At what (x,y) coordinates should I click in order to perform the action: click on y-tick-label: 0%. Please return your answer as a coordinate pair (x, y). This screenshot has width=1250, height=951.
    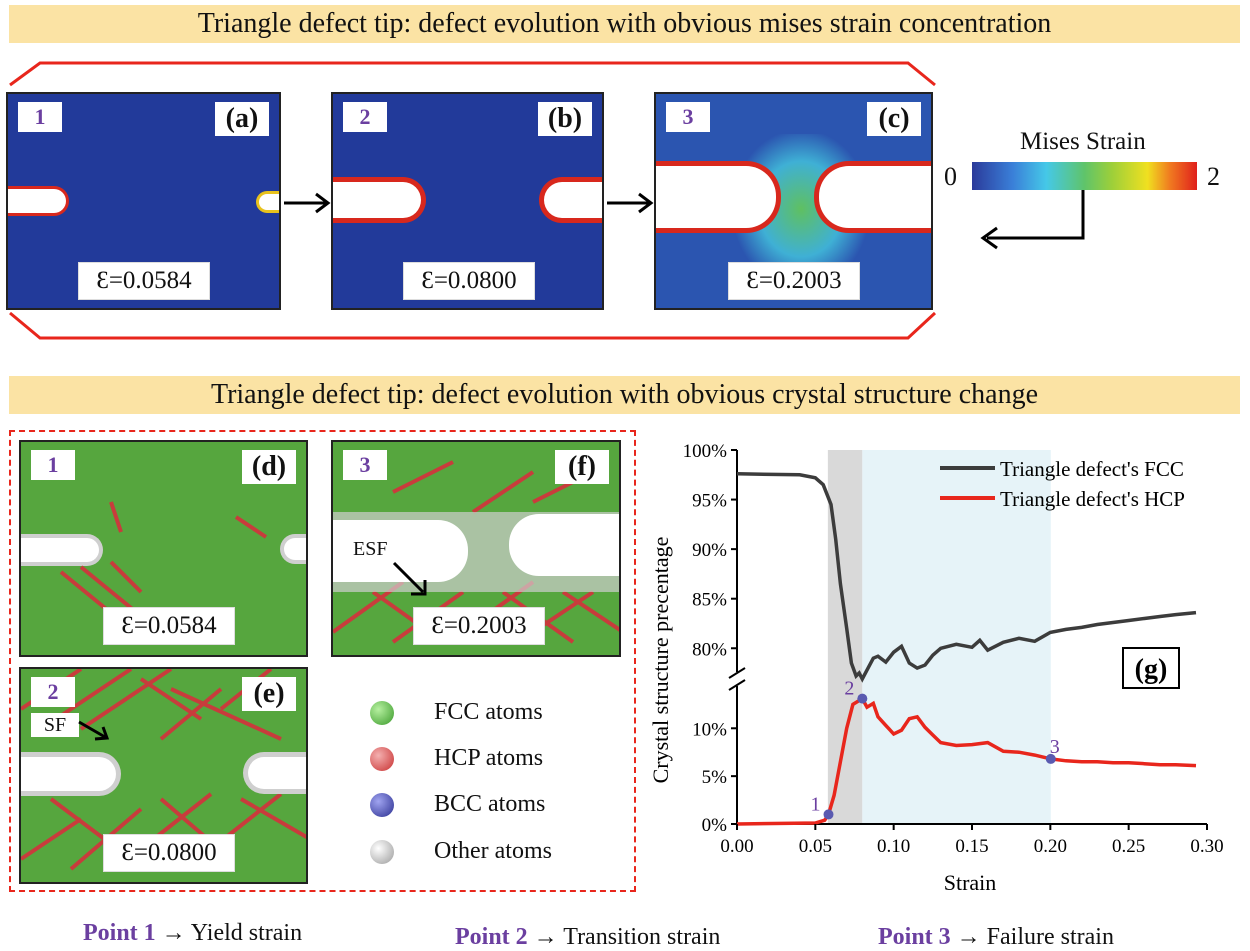
    Looking at the image, I should click on (715, 825).